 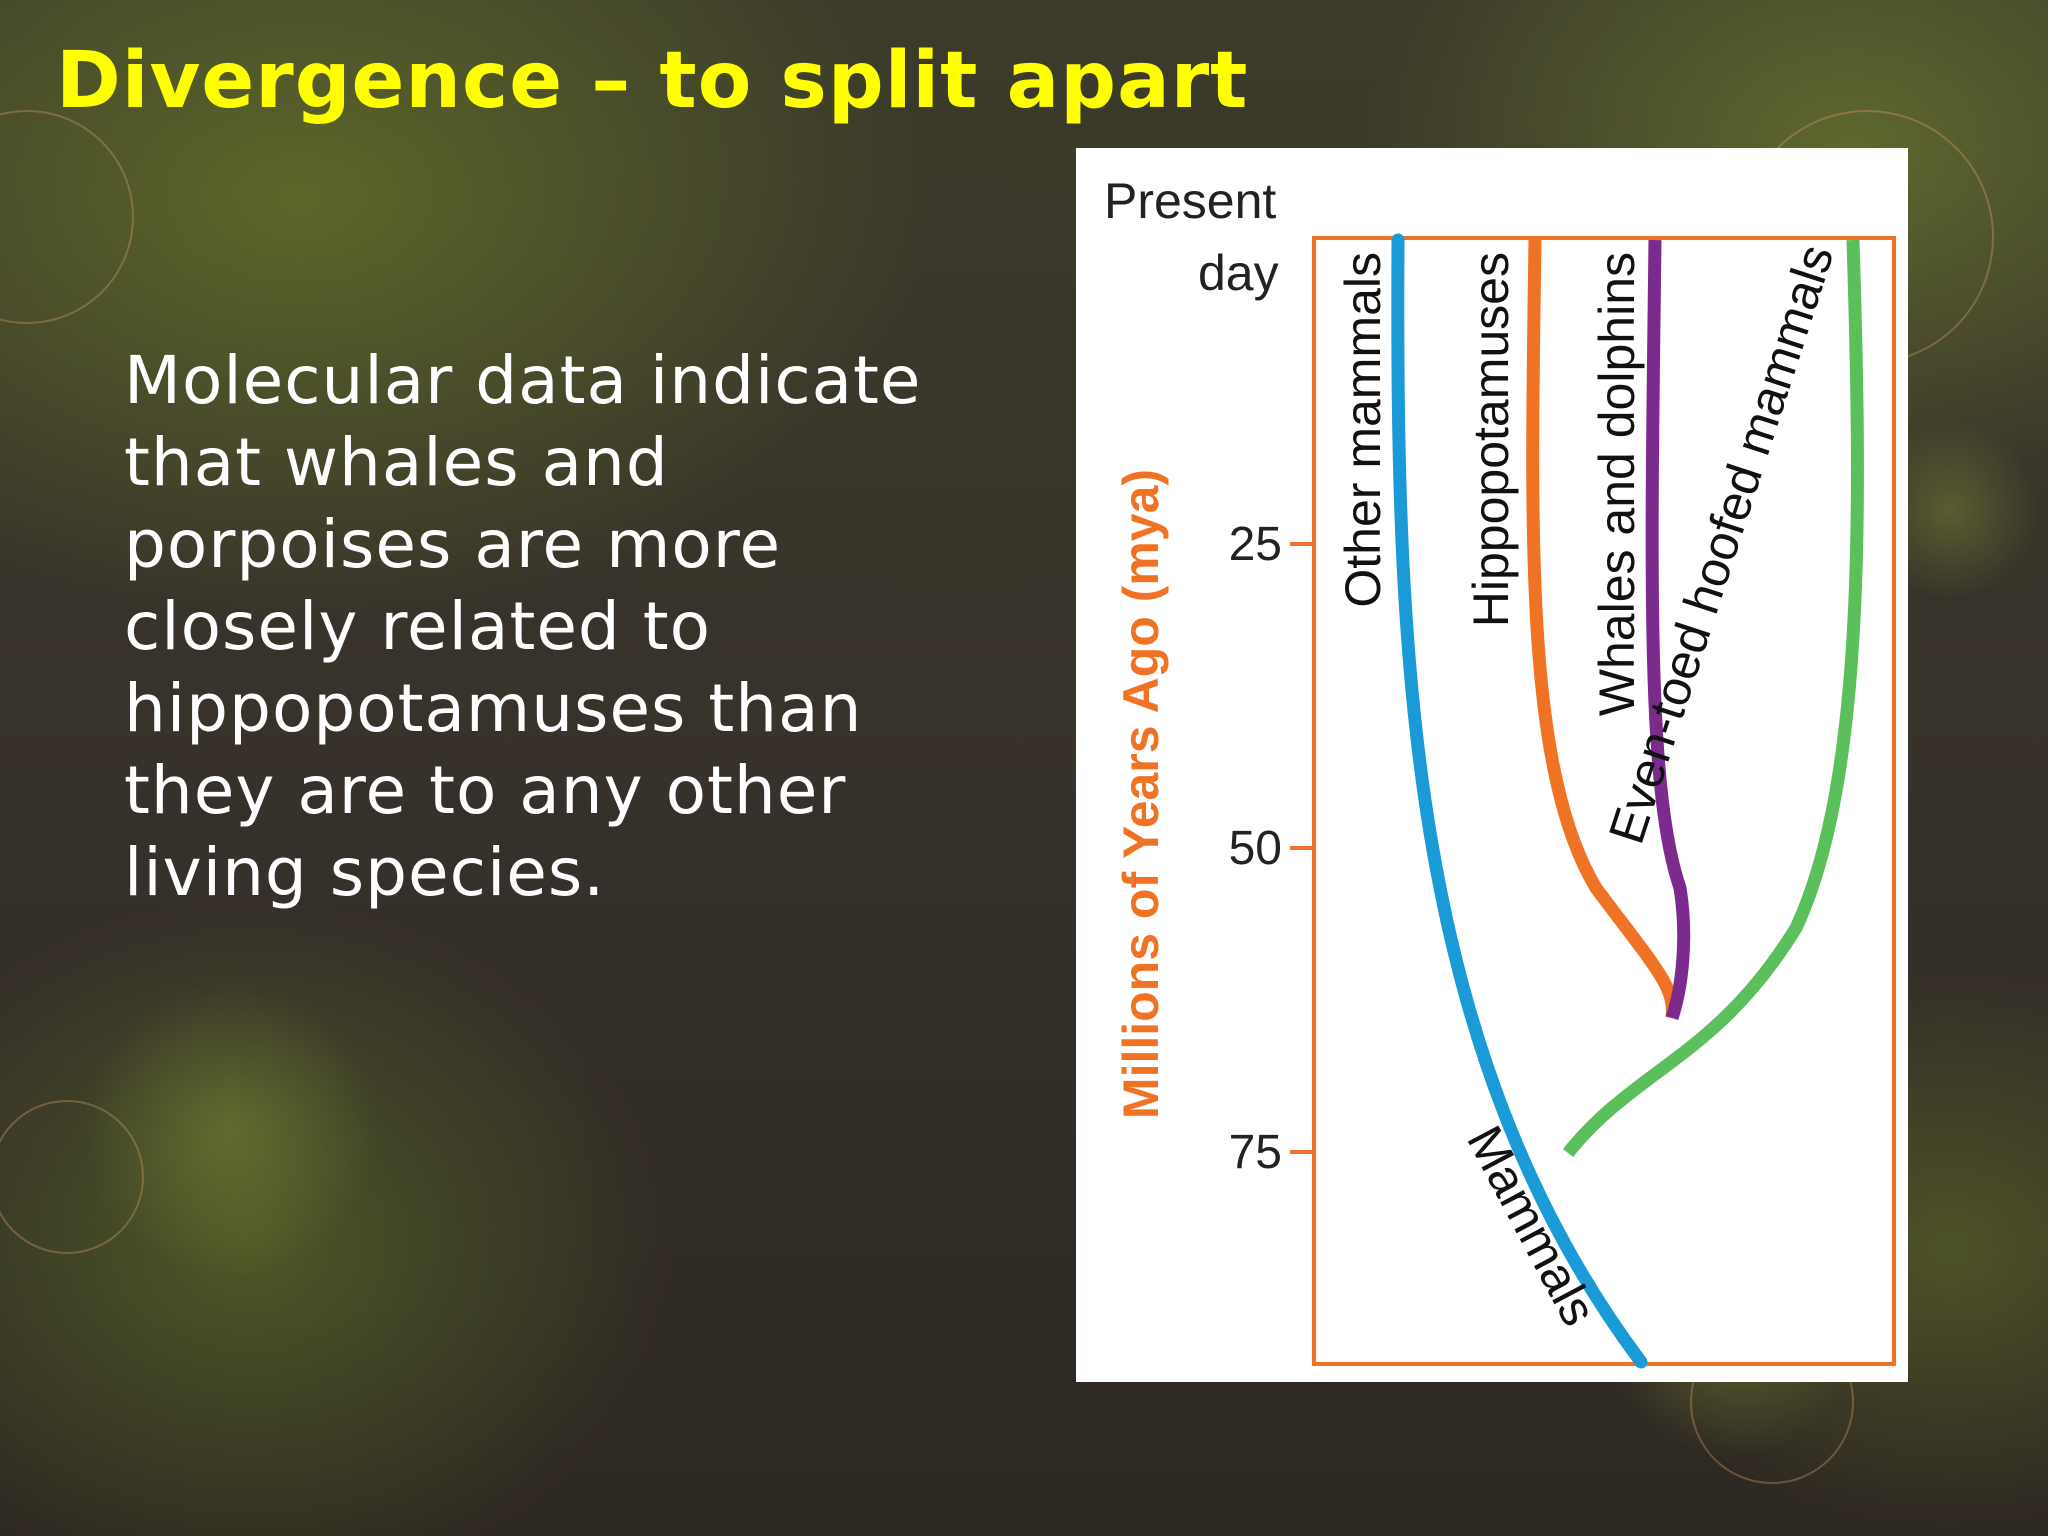 What do you see at coordinates (1617, 484) in the screenshot?
I see `label-whales-and-dolphins: Whales and dolphins` at bounding box center [1617, 484].